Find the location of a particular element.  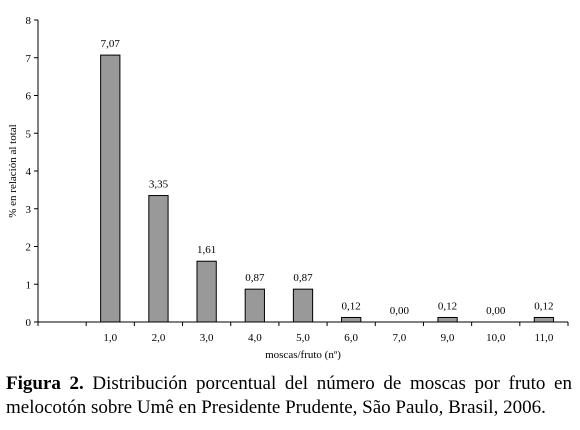

x-tick-label: 4,0 is located at coordinates (255, 338).